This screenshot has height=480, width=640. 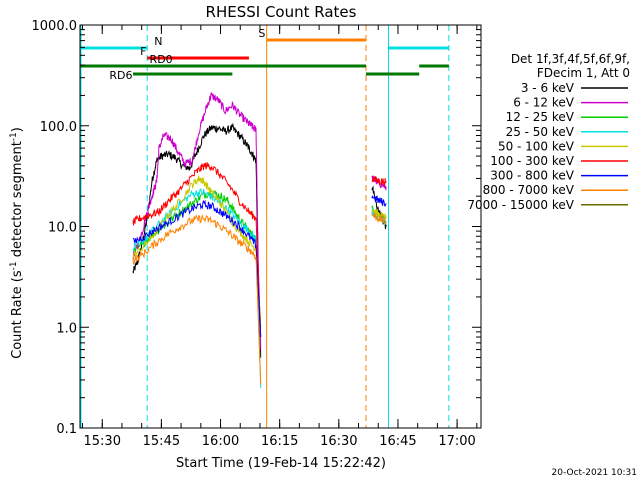 I want to click on chart-title: RHESSI Count Rates, so click(x=281, y=12).